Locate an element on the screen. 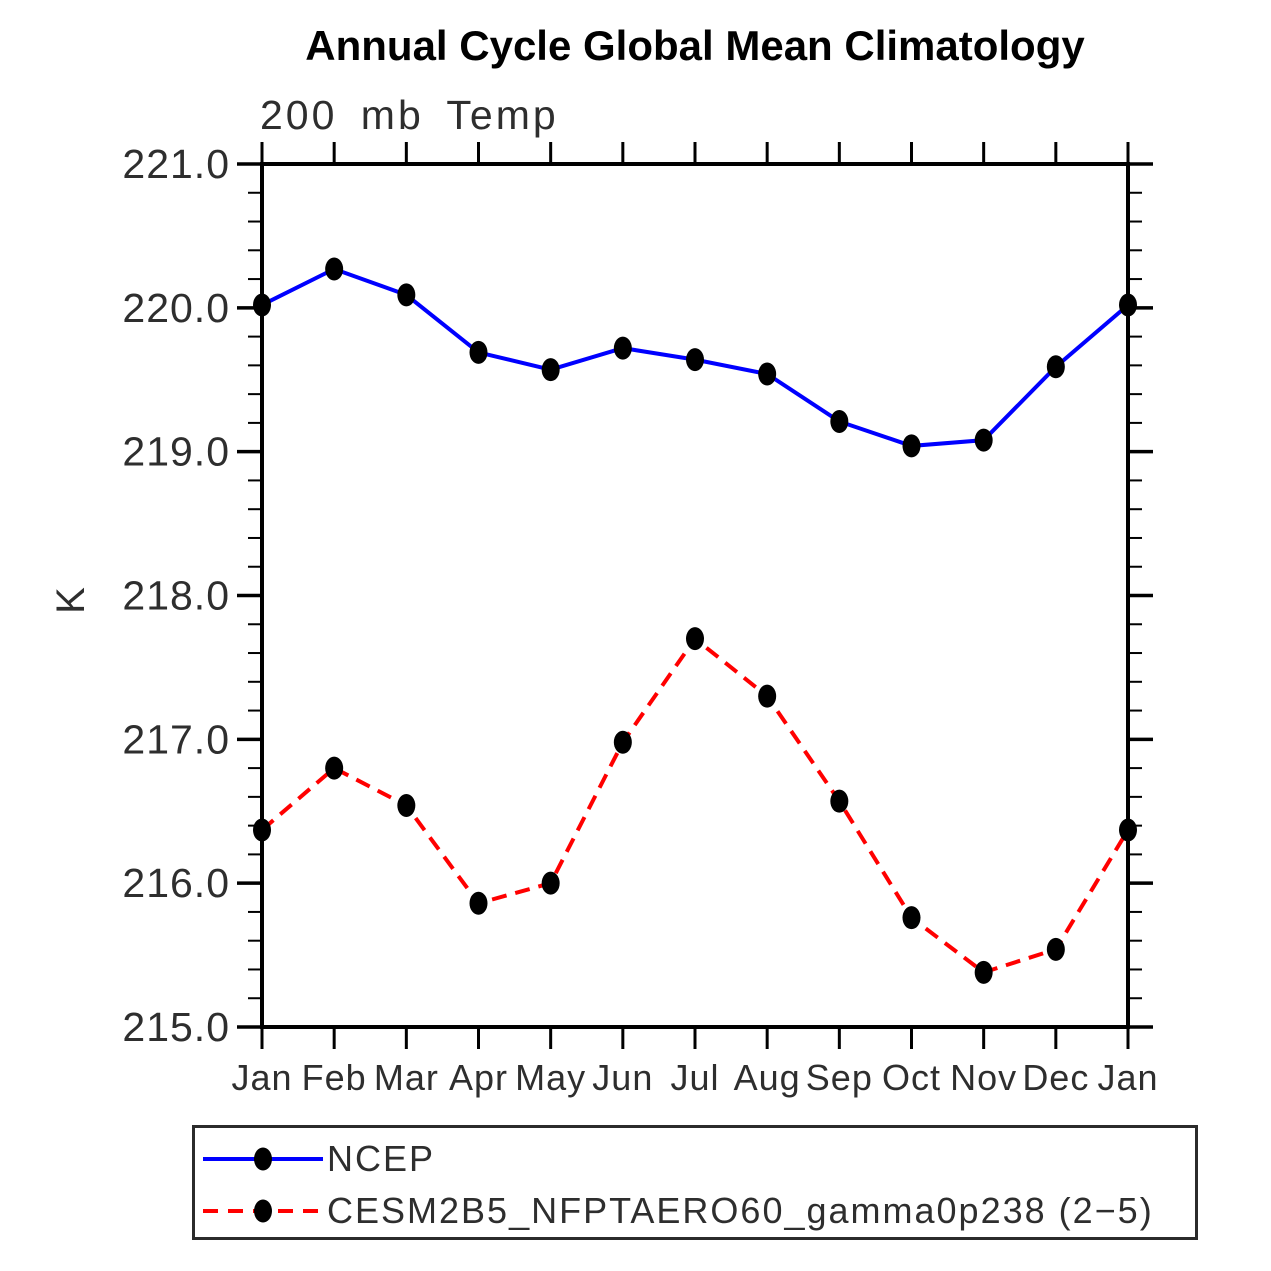 Image resolution: width=1271 pixels, height=1271 pixels. chart-title: Annual Cycle Global Mean Climatology is located at coordinates (695, 45).